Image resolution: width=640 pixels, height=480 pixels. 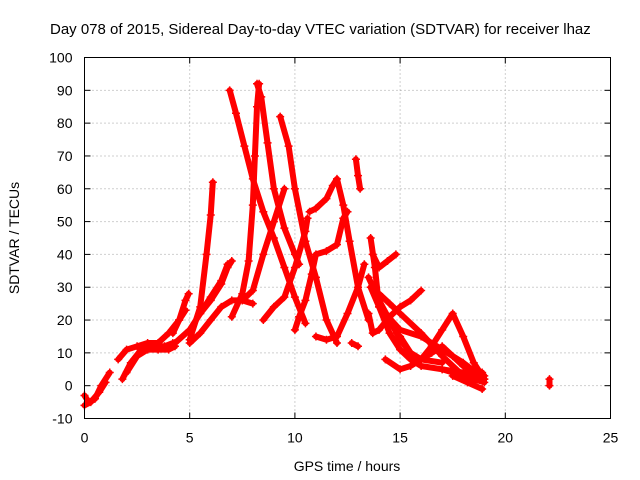 I want to click on y-tick-label: 60, so click(x=65, y=189).